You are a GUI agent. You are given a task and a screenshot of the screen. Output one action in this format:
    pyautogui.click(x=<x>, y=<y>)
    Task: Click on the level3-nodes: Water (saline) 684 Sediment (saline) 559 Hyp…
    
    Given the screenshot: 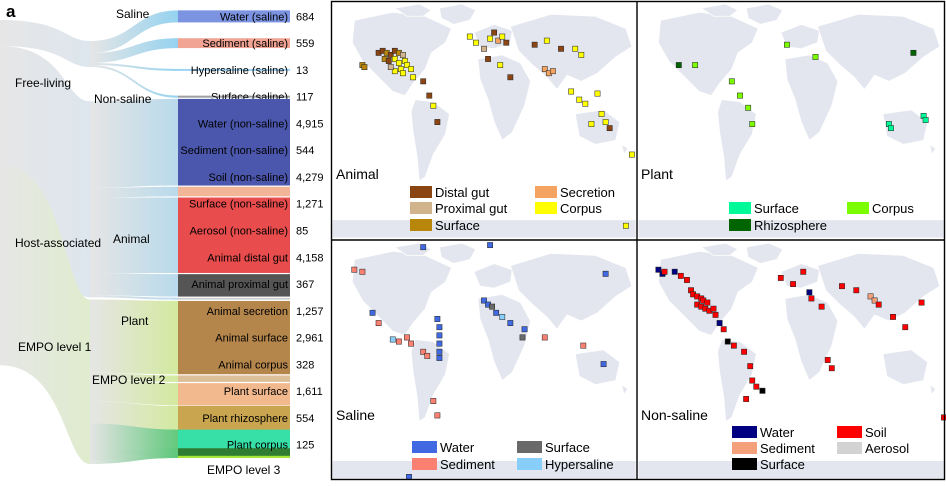 What is the action you would take?
    pyautogui.click(x=251, y=234)
    